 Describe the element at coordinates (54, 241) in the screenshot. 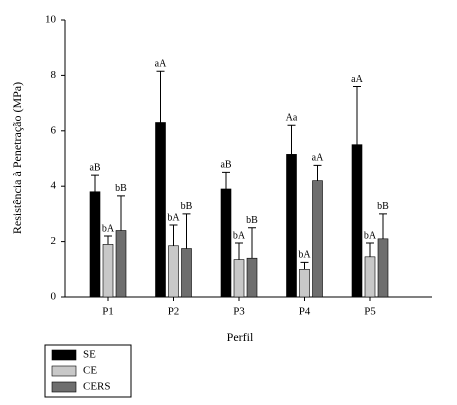

I see `y-tick-label: 2` at that location.